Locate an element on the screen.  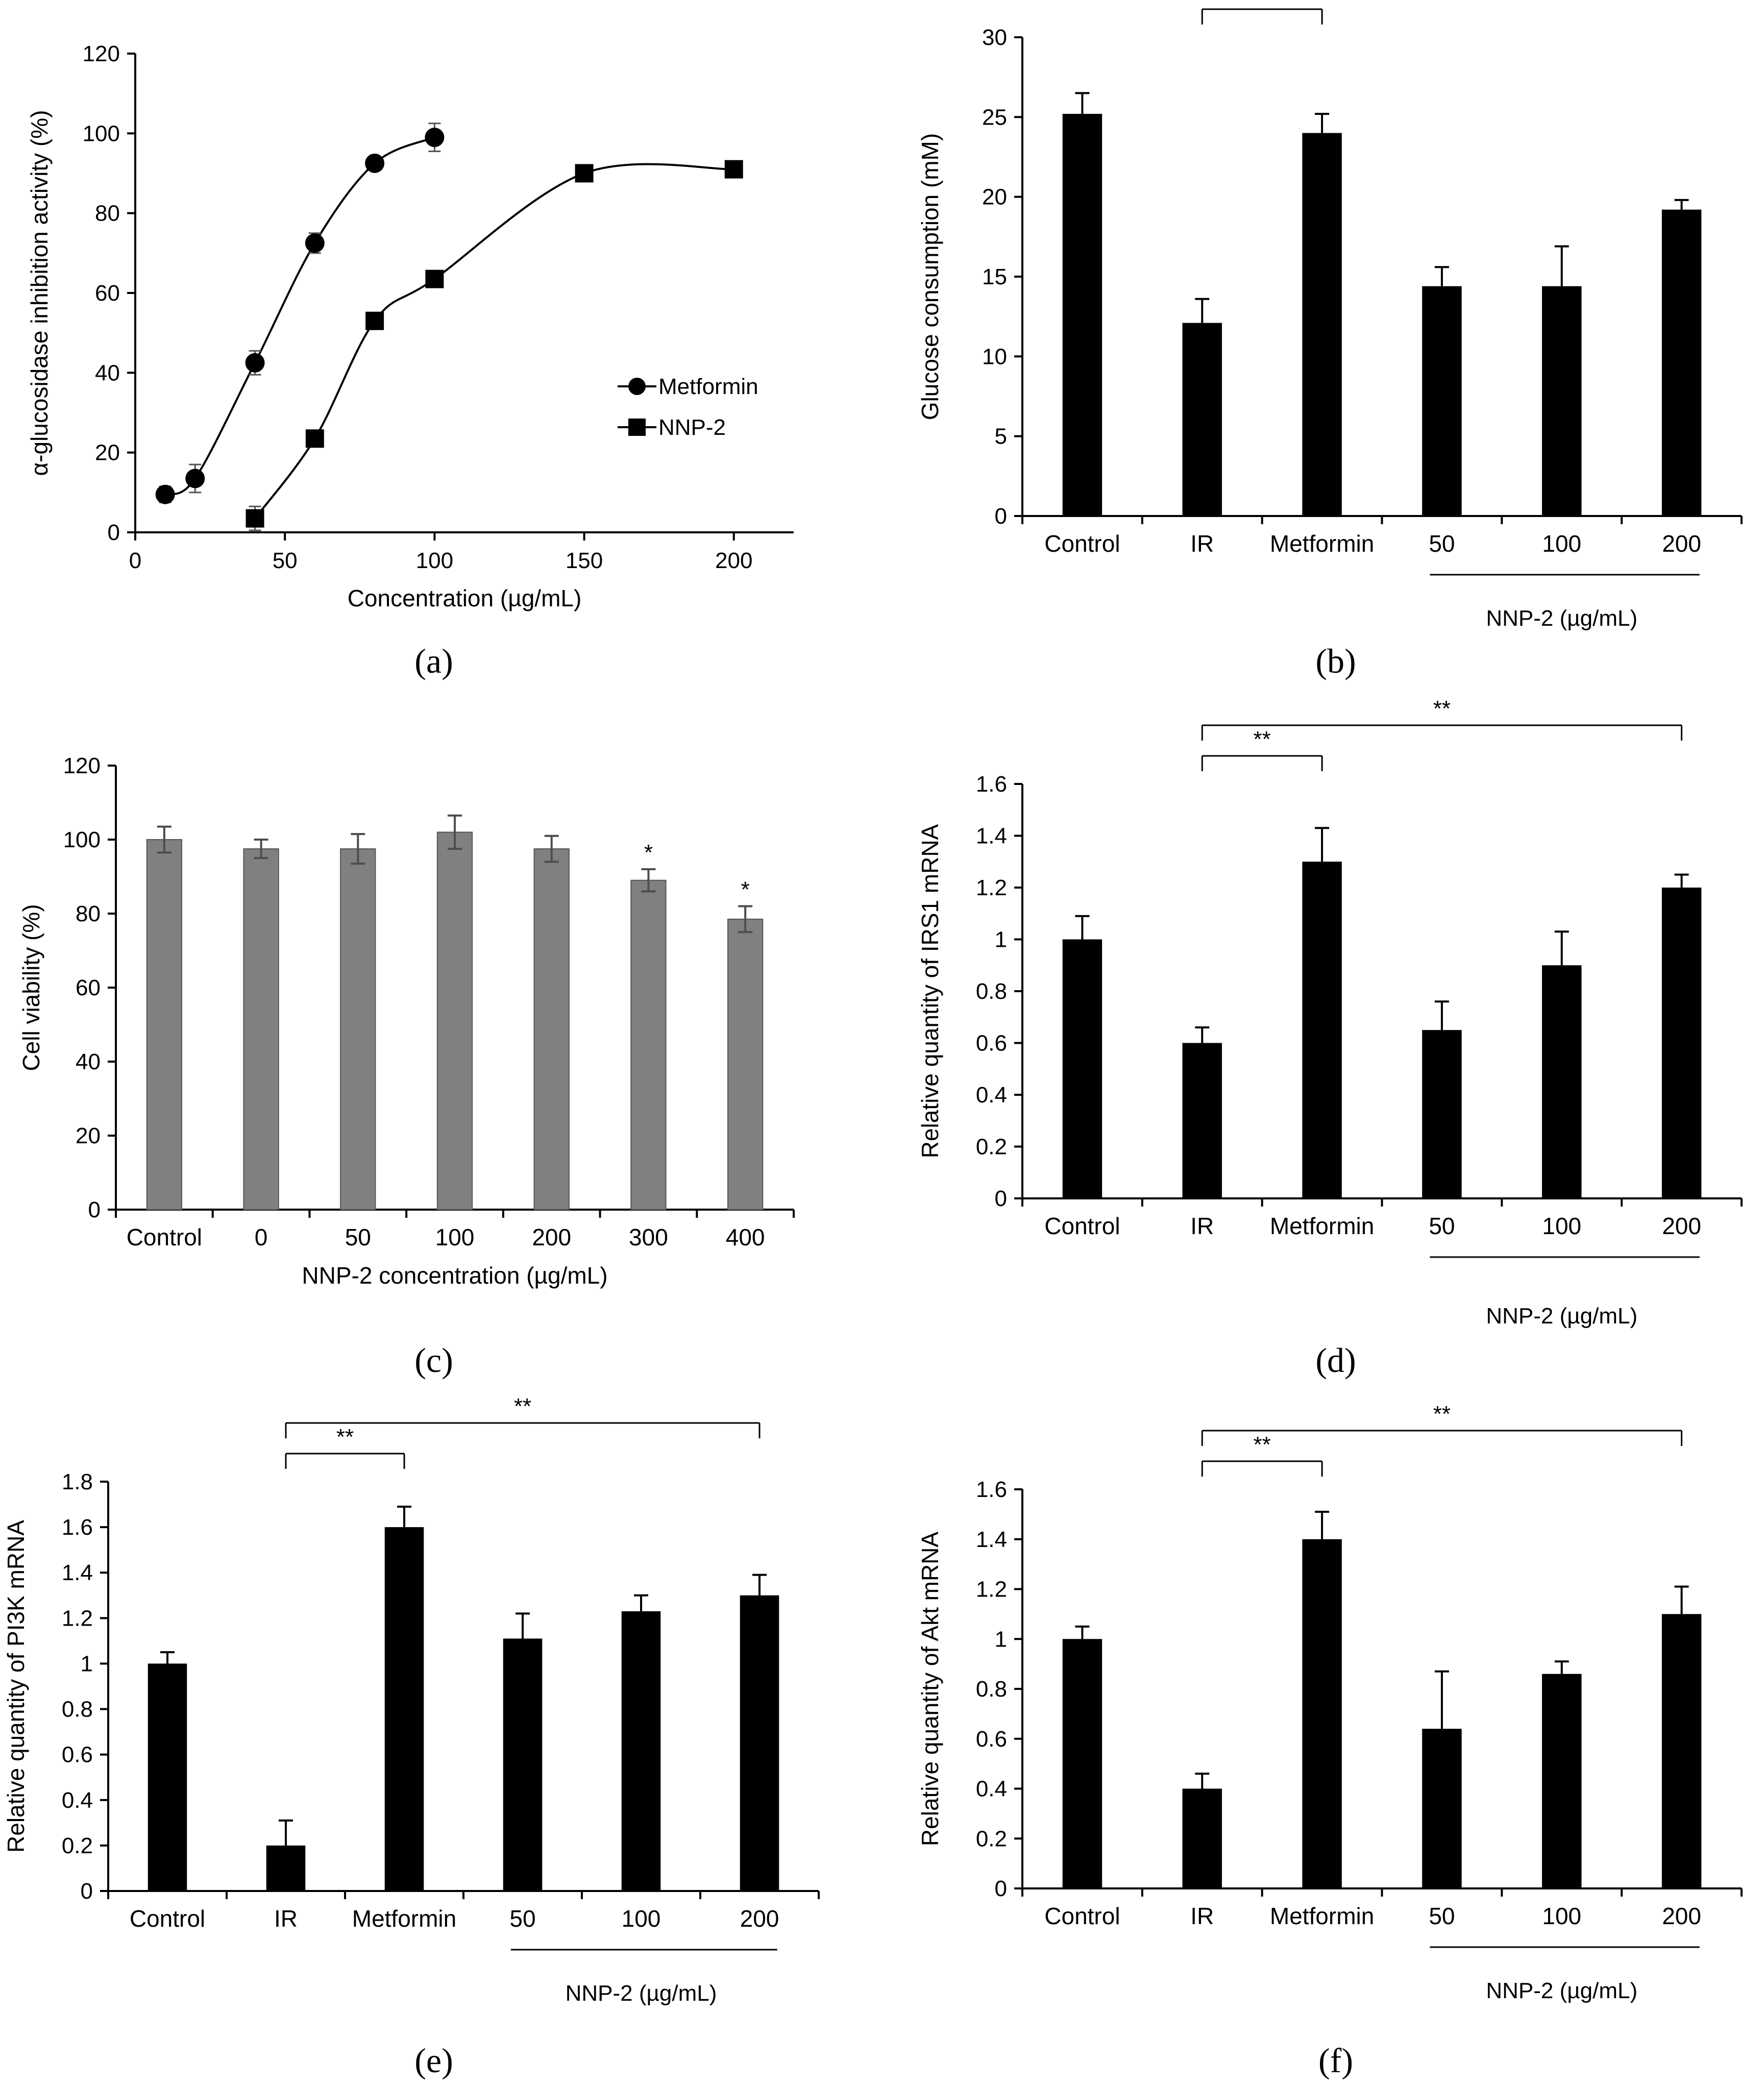
y-axis-label: Glucose consumption (mM) is located at coordinates (930, 276).